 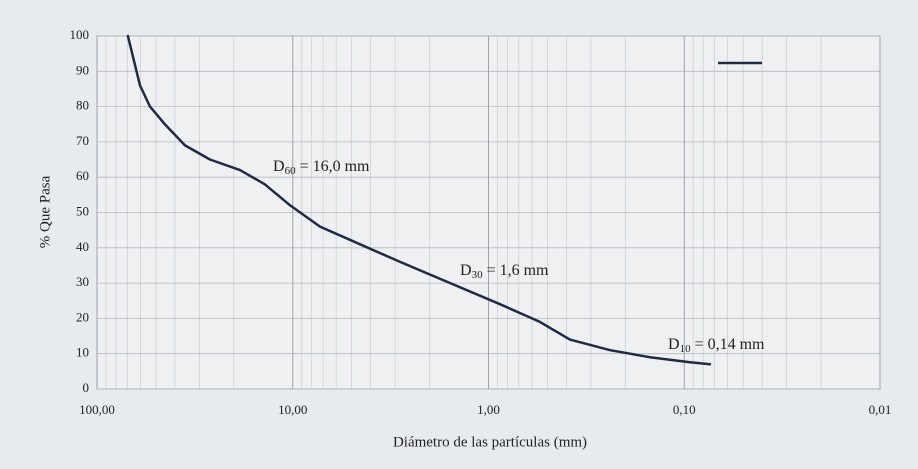 I want to click on annotation: D60 = 16,0 mm, so click(x=321, y=167).